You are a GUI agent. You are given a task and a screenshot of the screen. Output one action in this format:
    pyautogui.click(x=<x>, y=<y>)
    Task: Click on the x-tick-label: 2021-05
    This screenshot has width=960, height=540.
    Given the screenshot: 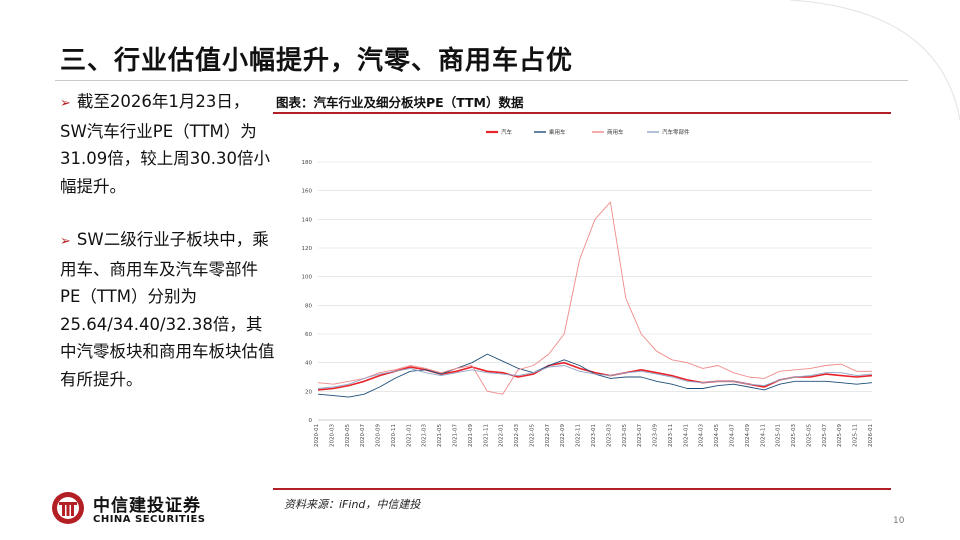 What is the action you would take?
    pyautogui.click(x=440, y=435)
    